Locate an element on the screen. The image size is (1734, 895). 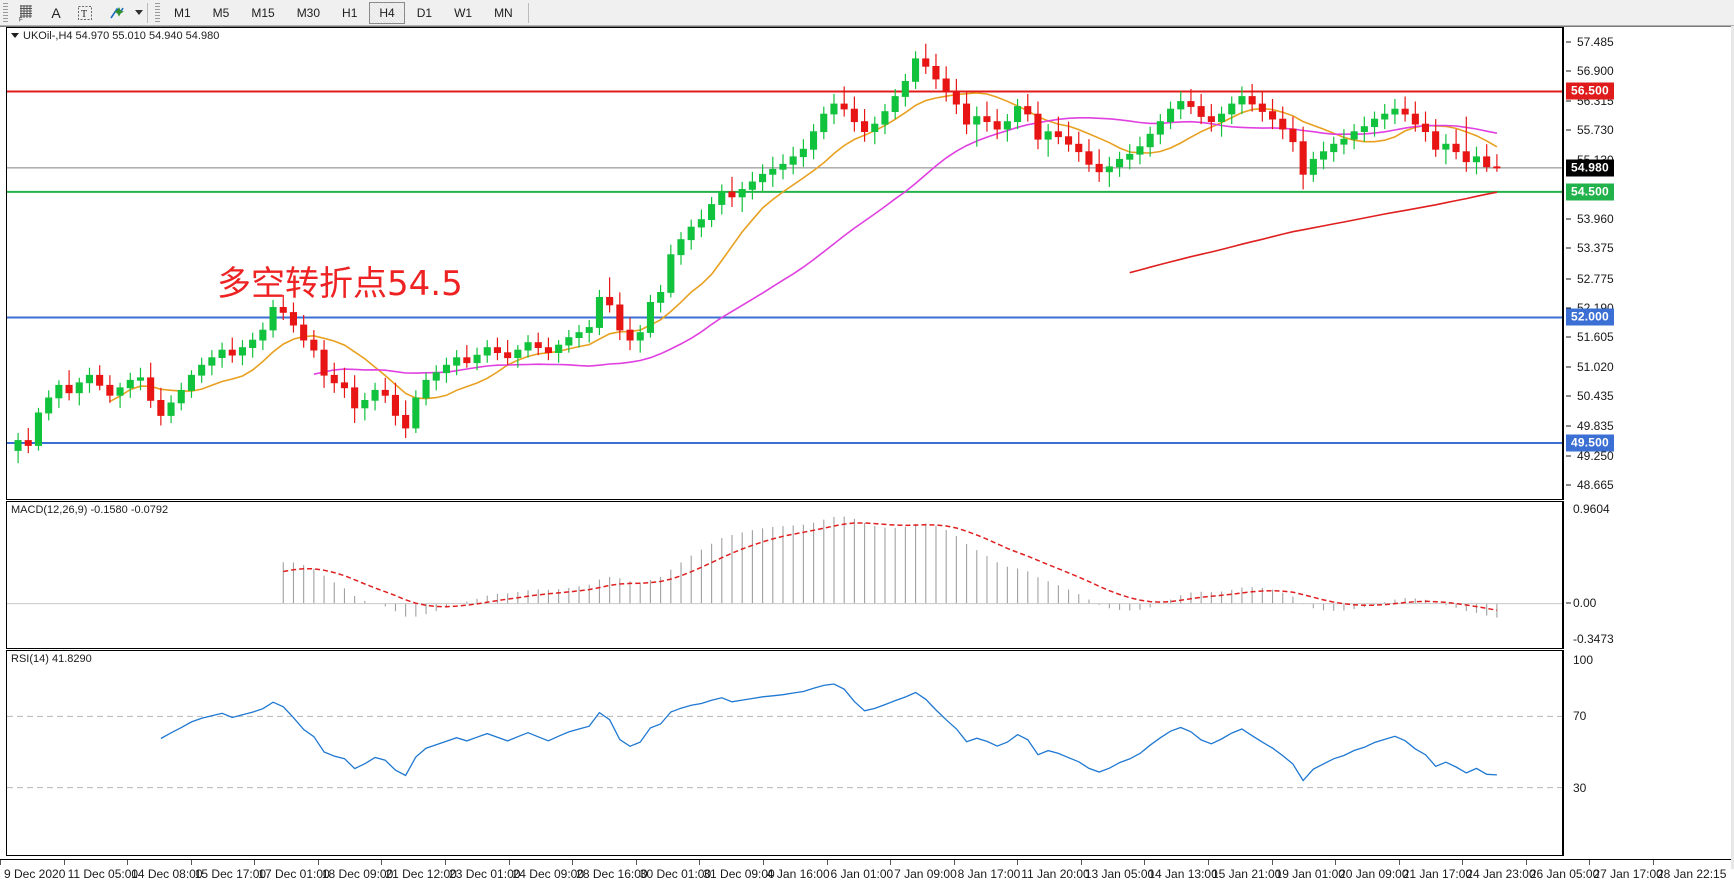
support-level-badge: 54.500 is located at coordinates (1590, 192).